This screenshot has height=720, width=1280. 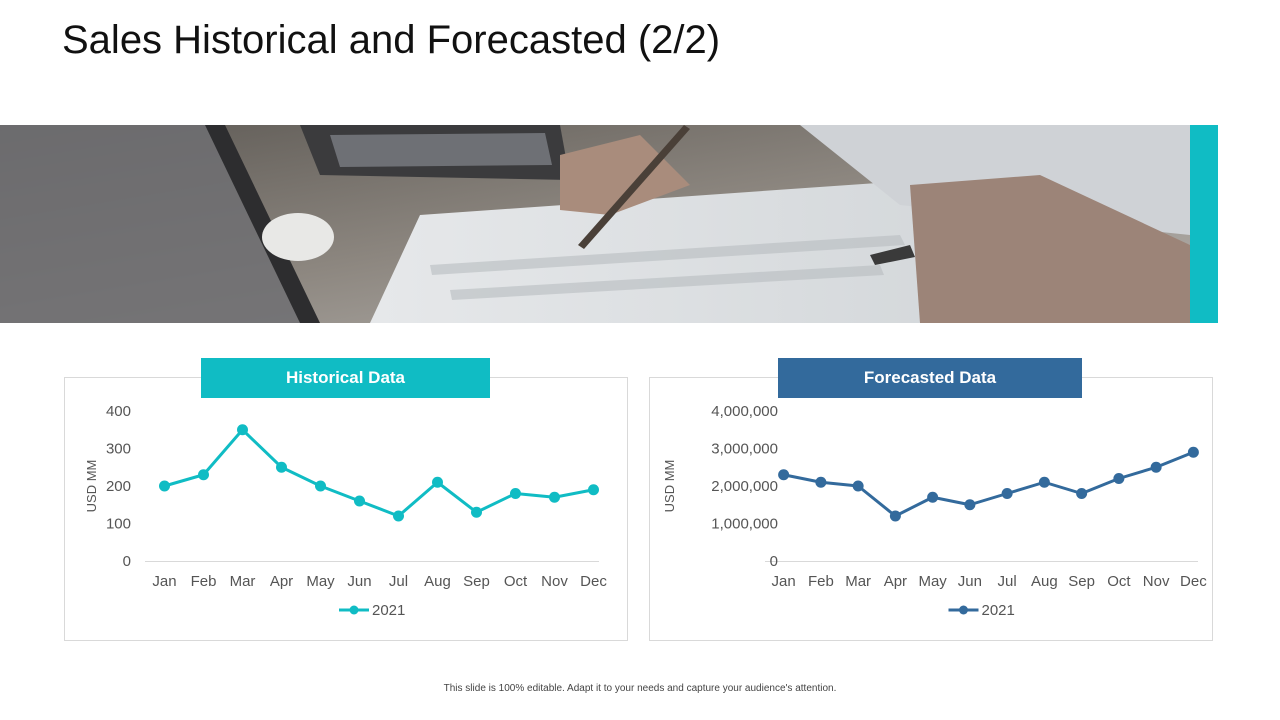 I want to click on y-tick-label: 300, so click(x=118, y=449).